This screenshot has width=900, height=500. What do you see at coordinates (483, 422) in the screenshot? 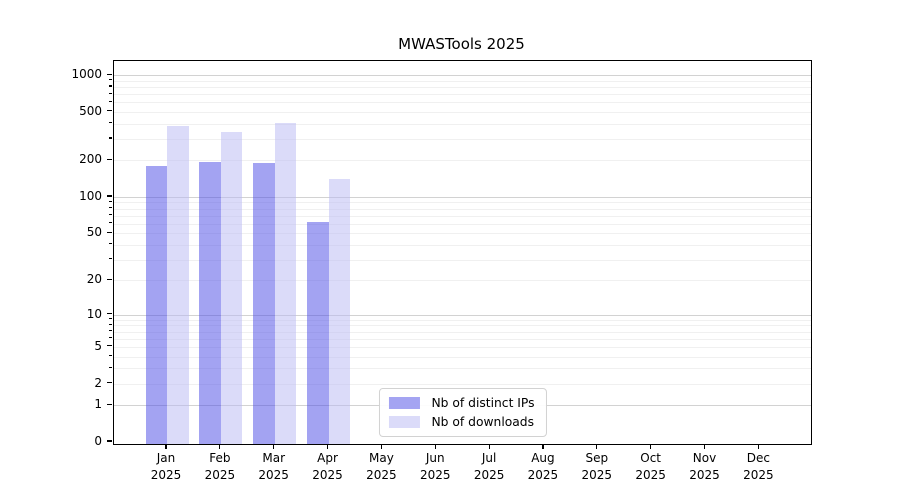
I see `legend-label-downloads: Nb of downloads` at bounding box center [483, 422].